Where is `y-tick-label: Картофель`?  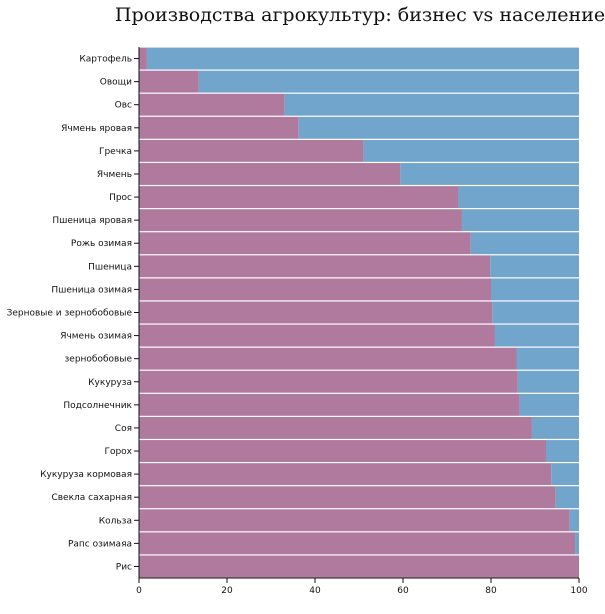
y-tick-label: Картофель is located at coordinates (105, 60).